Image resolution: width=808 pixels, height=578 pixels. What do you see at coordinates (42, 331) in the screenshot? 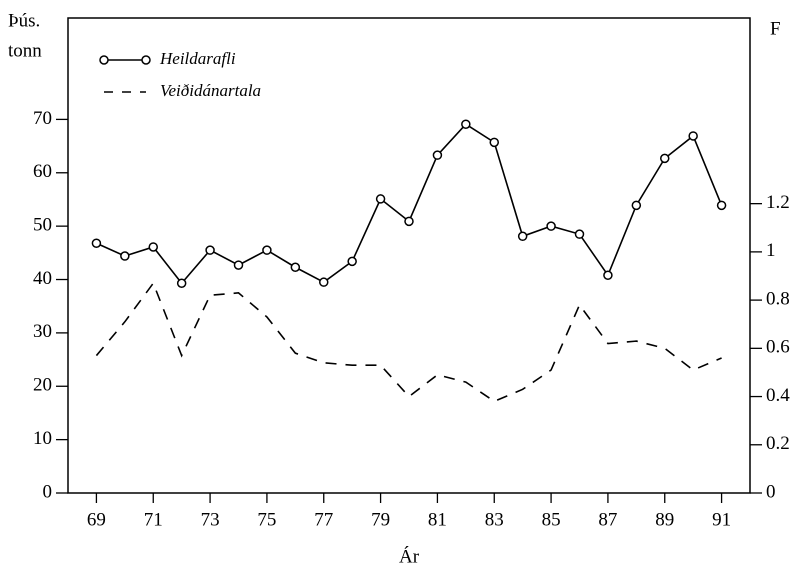
I see `y-tick-label: 30` at bounding box center [42, 331].